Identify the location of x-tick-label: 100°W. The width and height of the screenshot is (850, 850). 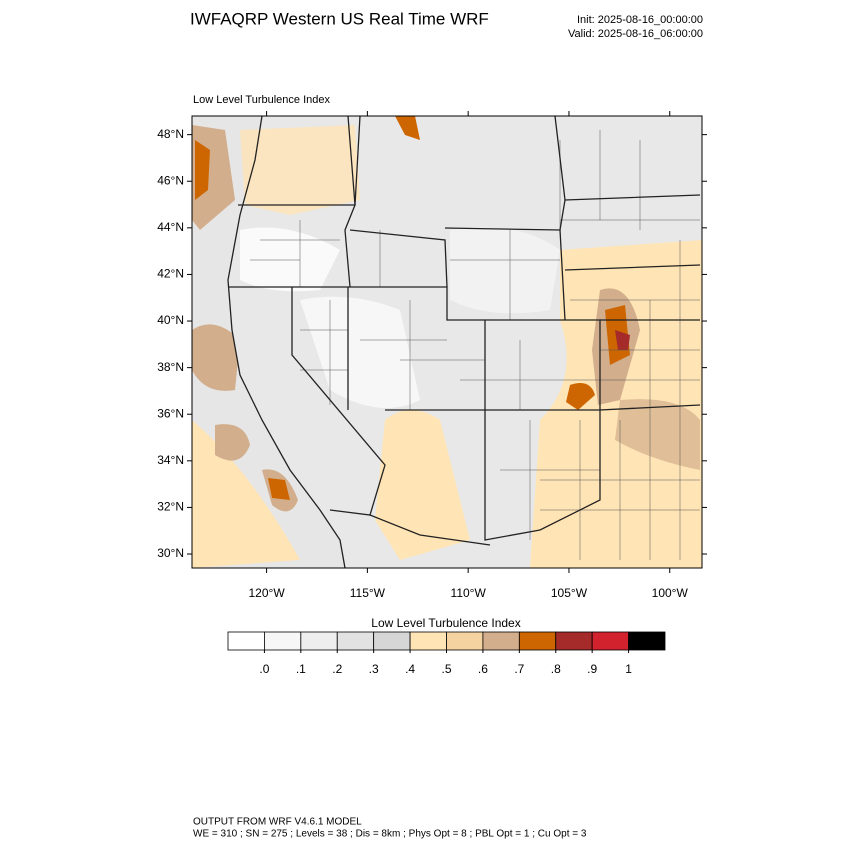
(670, 593).